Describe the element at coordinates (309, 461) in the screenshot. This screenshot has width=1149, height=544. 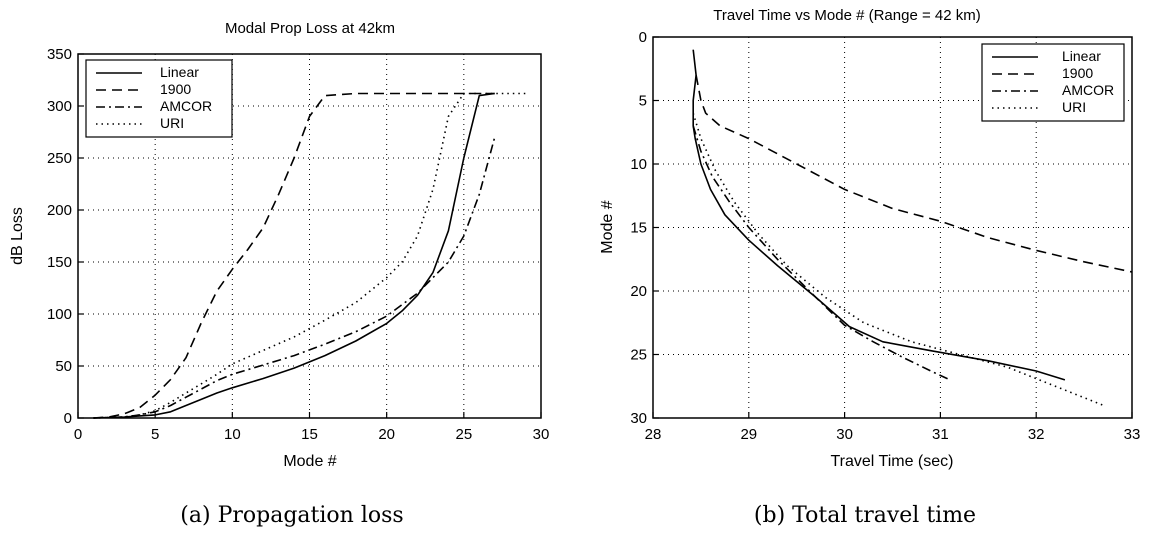
I see `chart-a-xlabel: Mode #` at that location.